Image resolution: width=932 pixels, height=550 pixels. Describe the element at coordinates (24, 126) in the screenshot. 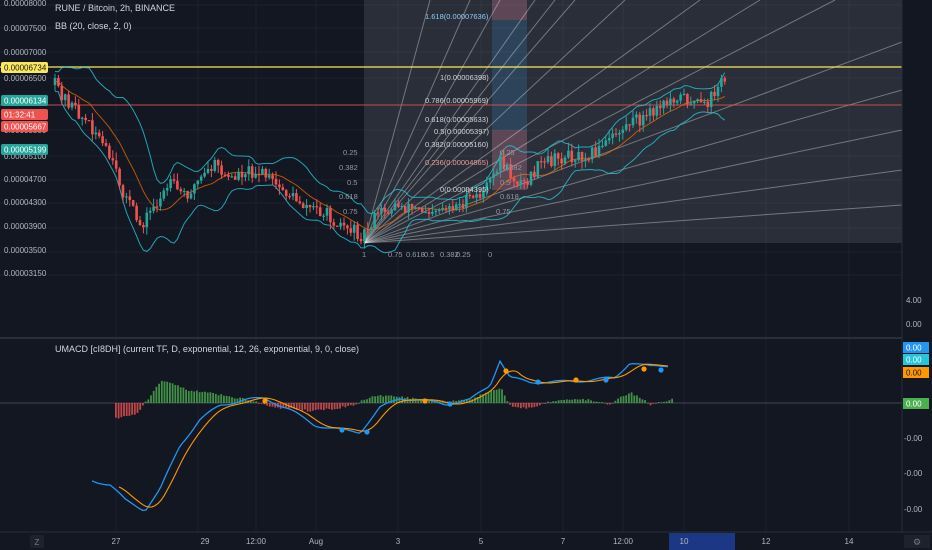

I see `price-badge-red: 0.00005667` at that location.